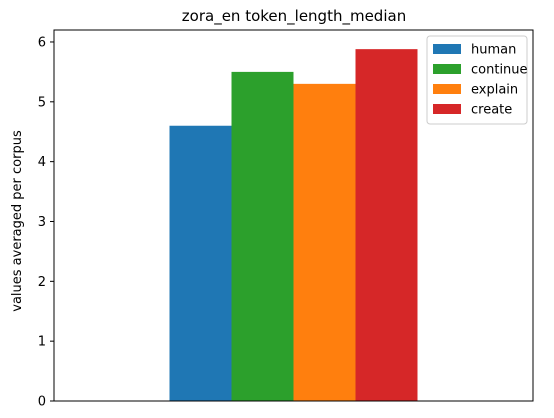  Describe the element at coordinates (491, 110) in the screenshot. I see `legend-label-create: create` at that location.